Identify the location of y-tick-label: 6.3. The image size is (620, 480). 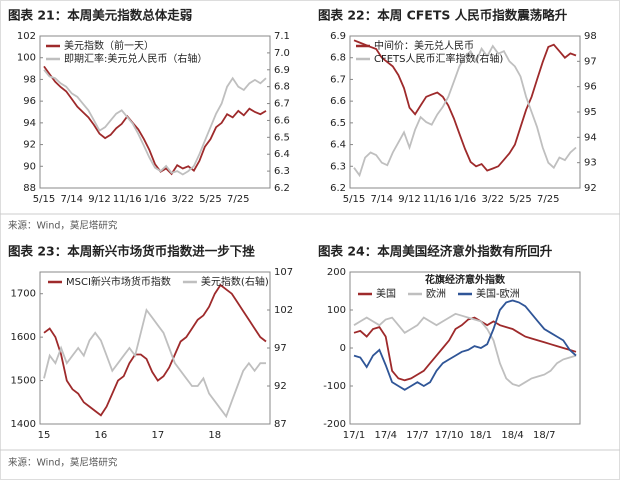
(338, 166).